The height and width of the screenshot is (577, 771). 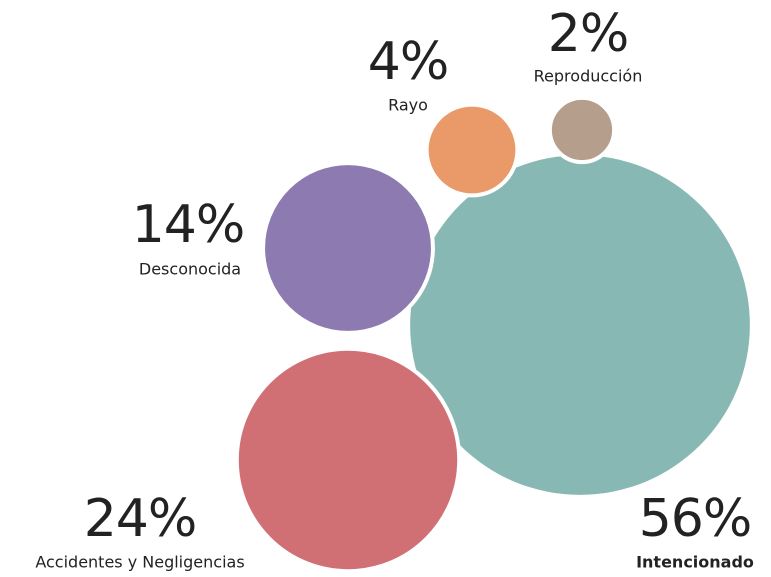 What do you see at coordinates (140, 519) in the screenshot?
I see `value-label: 24%` at bounding box center [140, 519].